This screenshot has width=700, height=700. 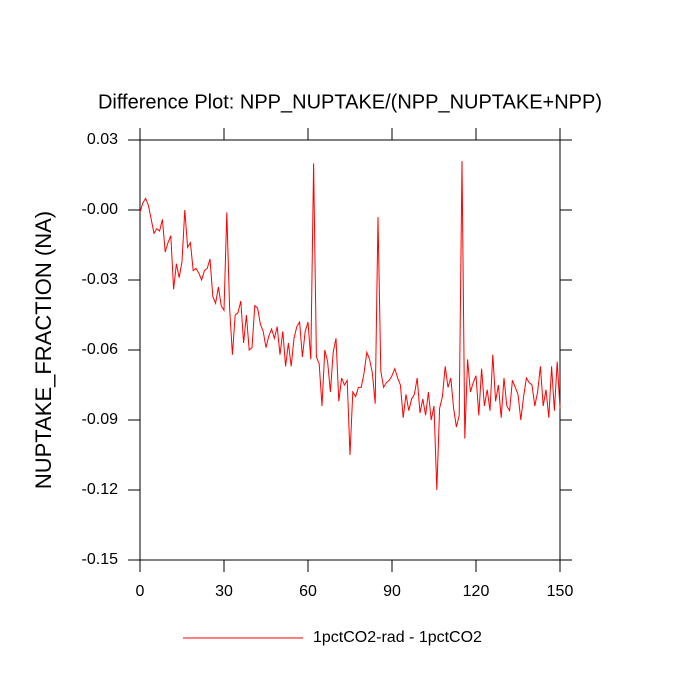 What do you see at coordinates (476, 591) in the screenshot?
I see `x-tick-label: 120` at bounding box center [476, 591].